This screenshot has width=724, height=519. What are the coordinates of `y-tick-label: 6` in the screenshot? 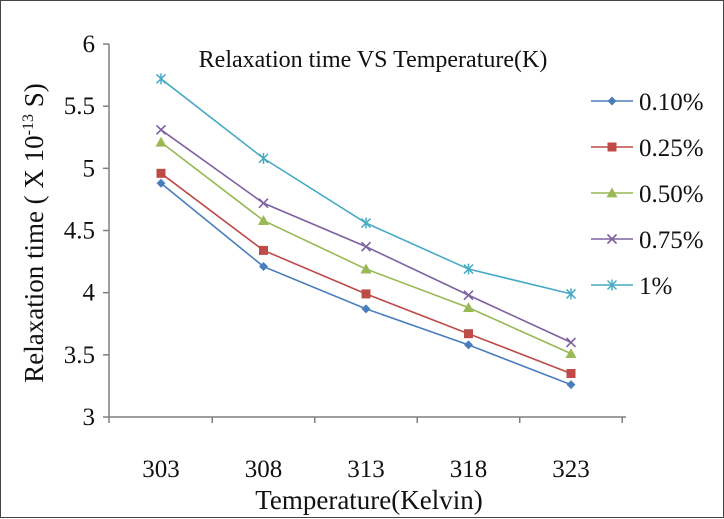 It's located at (89, 44).